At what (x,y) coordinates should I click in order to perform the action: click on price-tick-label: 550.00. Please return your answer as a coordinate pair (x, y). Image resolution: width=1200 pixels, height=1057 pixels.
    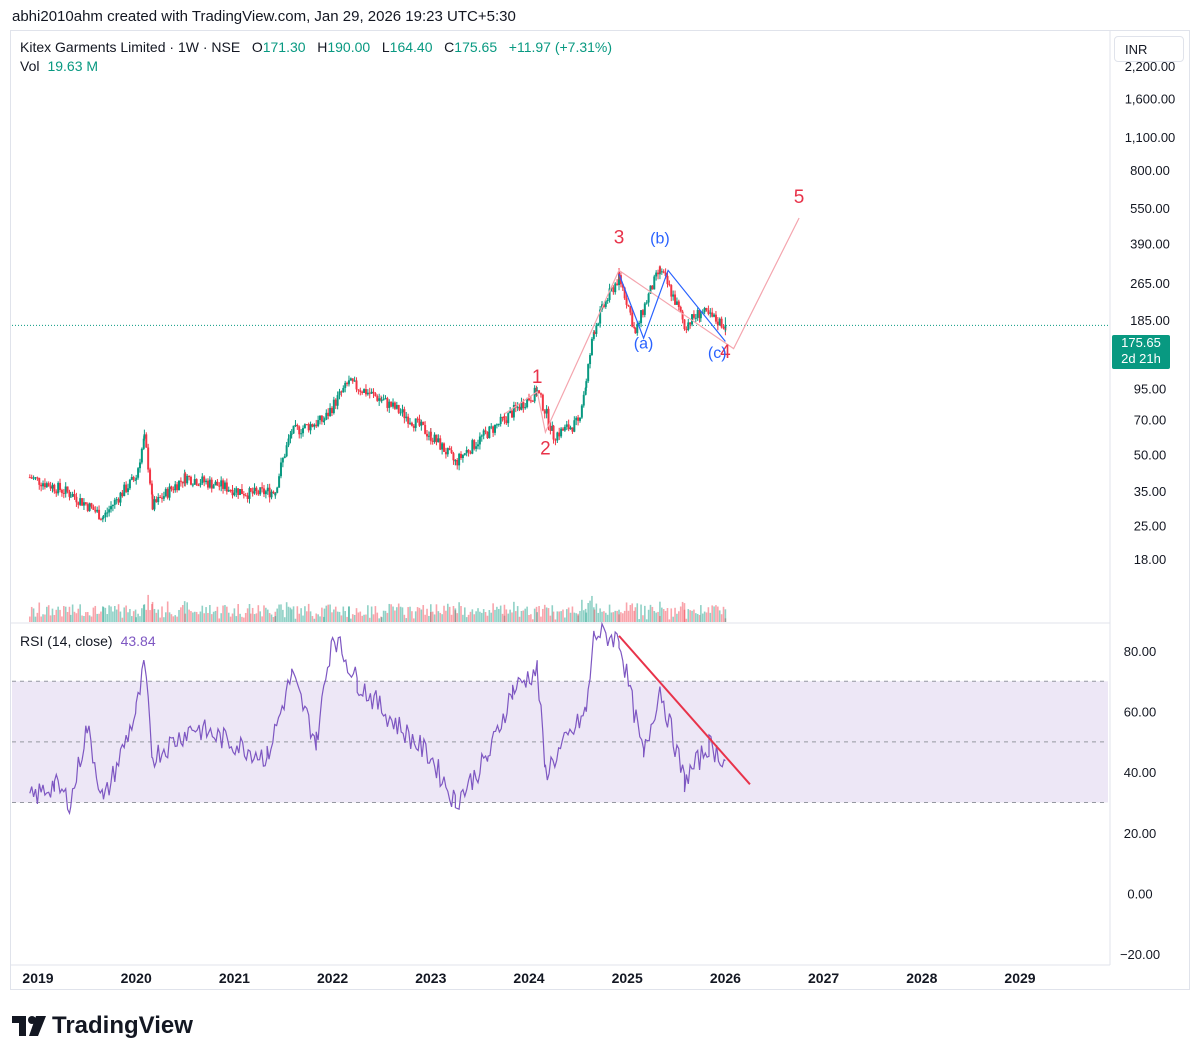
    Looking at the image, I should click on (1150, 208).